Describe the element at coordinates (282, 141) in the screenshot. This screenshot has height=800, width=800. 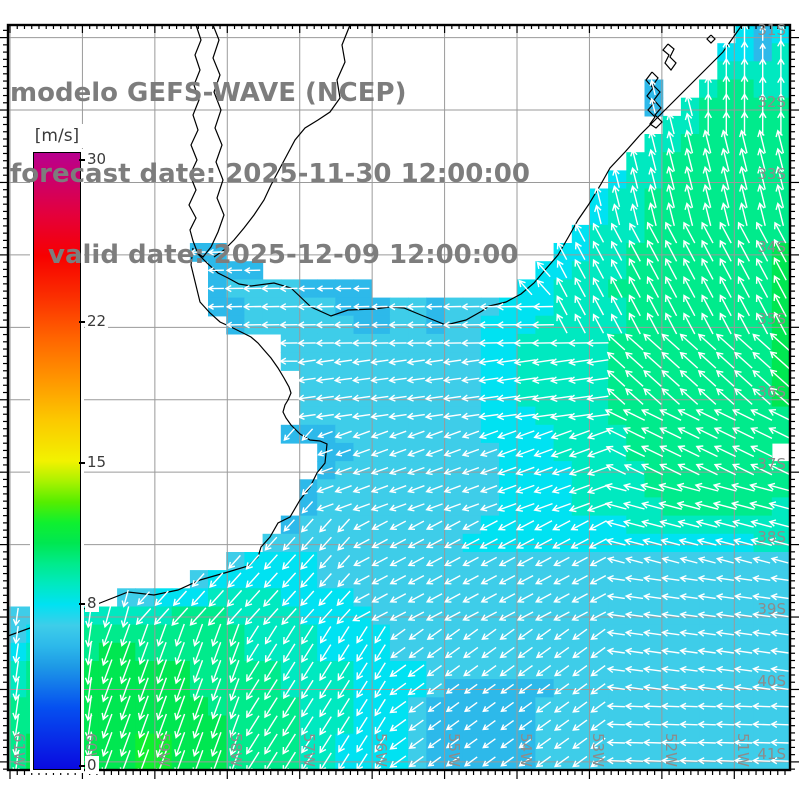
I see `river-uruguay-negro` at that location.